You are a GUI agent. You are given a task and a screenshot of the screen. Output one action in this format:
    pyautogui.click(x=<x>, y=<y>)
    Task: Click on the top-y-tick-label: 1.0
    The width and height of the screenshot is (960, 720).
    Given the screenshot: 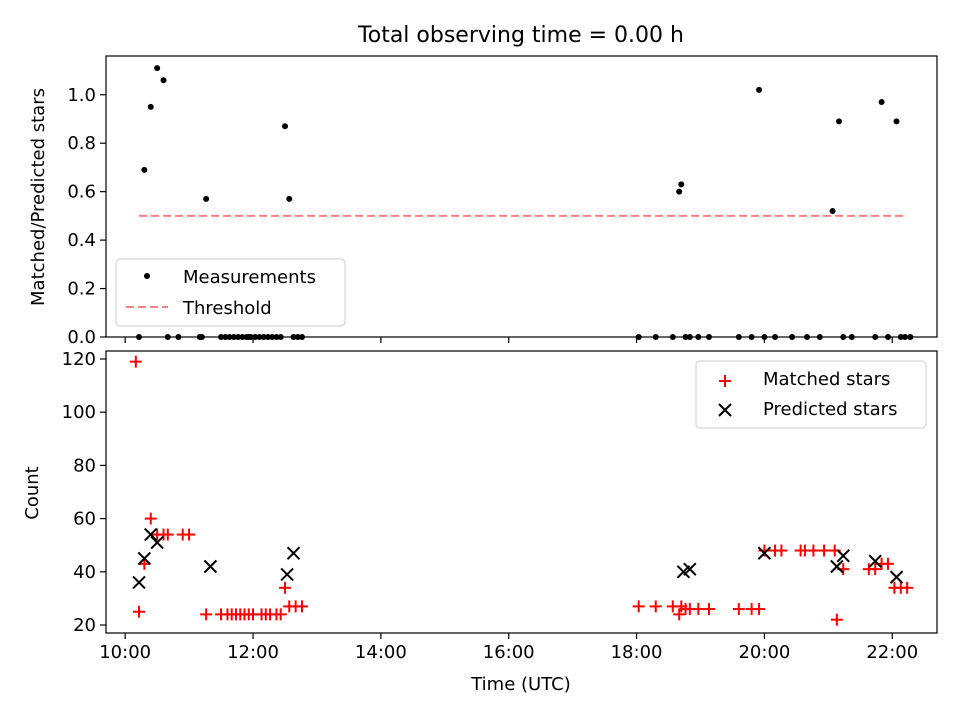 What is the action you would take?
    pyautogui.click(x=81, y=95)
    